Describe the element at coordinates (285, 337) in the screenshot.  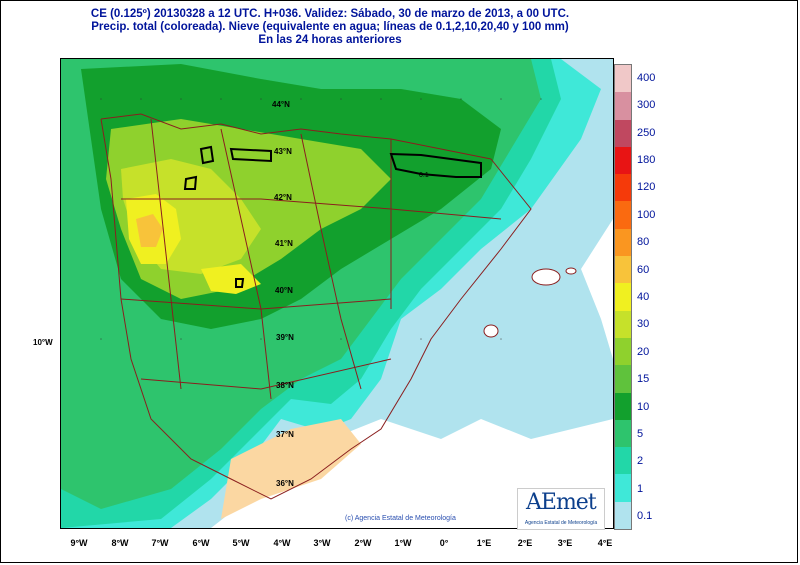
I see `lat-label-39n: 39°N` at that location.